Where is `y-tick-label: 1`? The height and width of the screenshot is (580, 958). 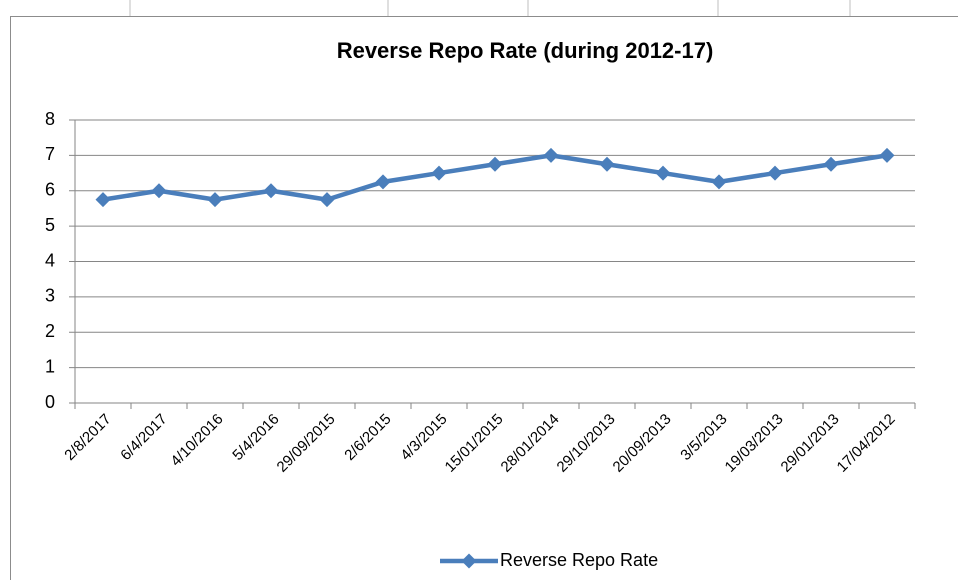
y-tick-label: 1 is located at coordinates (50, 366).